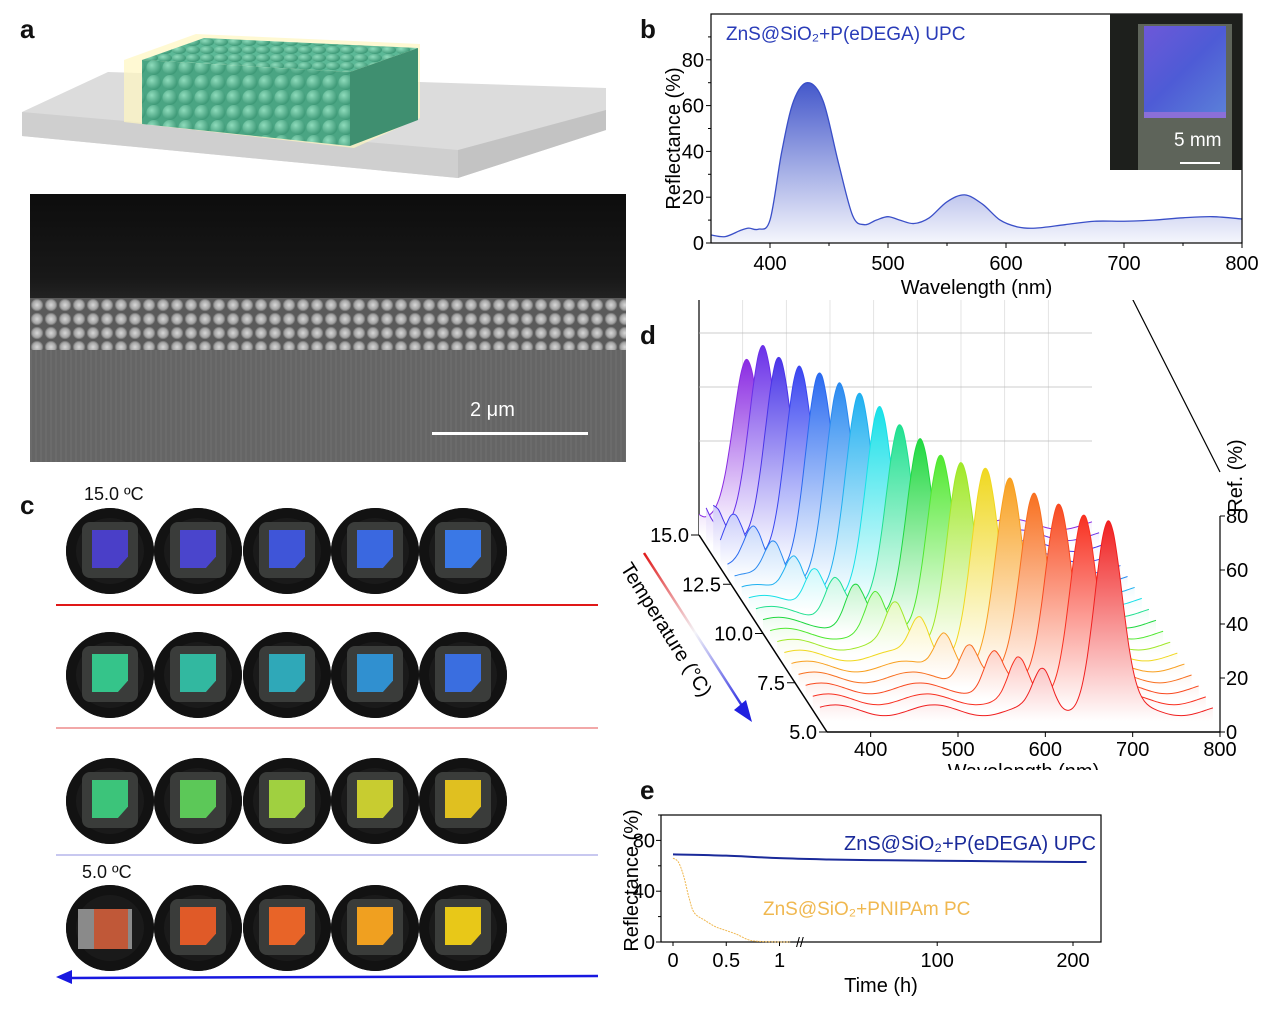 The image size is (1267, 1012). Describe the element at coordinates (800, 942) in the screenshot. I see `axis-break-icon: //` at that location.